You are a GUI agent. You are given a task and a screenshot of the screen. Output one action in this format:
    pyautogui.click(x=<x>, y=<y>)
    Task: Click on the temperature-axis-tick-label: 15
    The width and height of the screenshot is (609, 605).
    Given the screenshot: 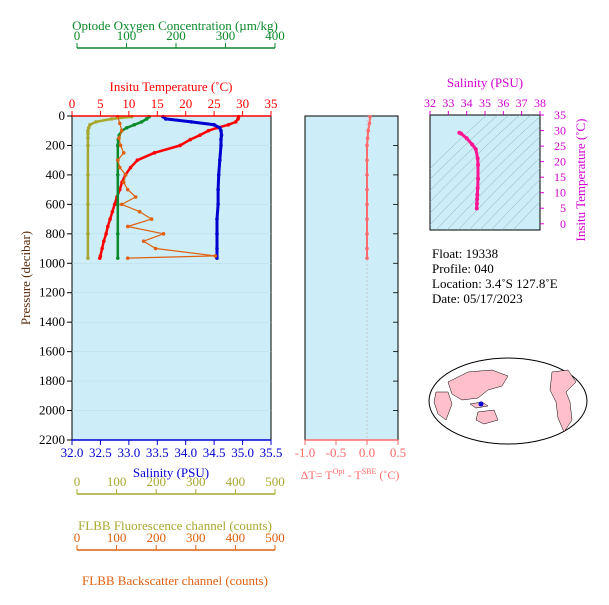 What is the action you would take?
    pyautogui.click(x=157, y=103)
    